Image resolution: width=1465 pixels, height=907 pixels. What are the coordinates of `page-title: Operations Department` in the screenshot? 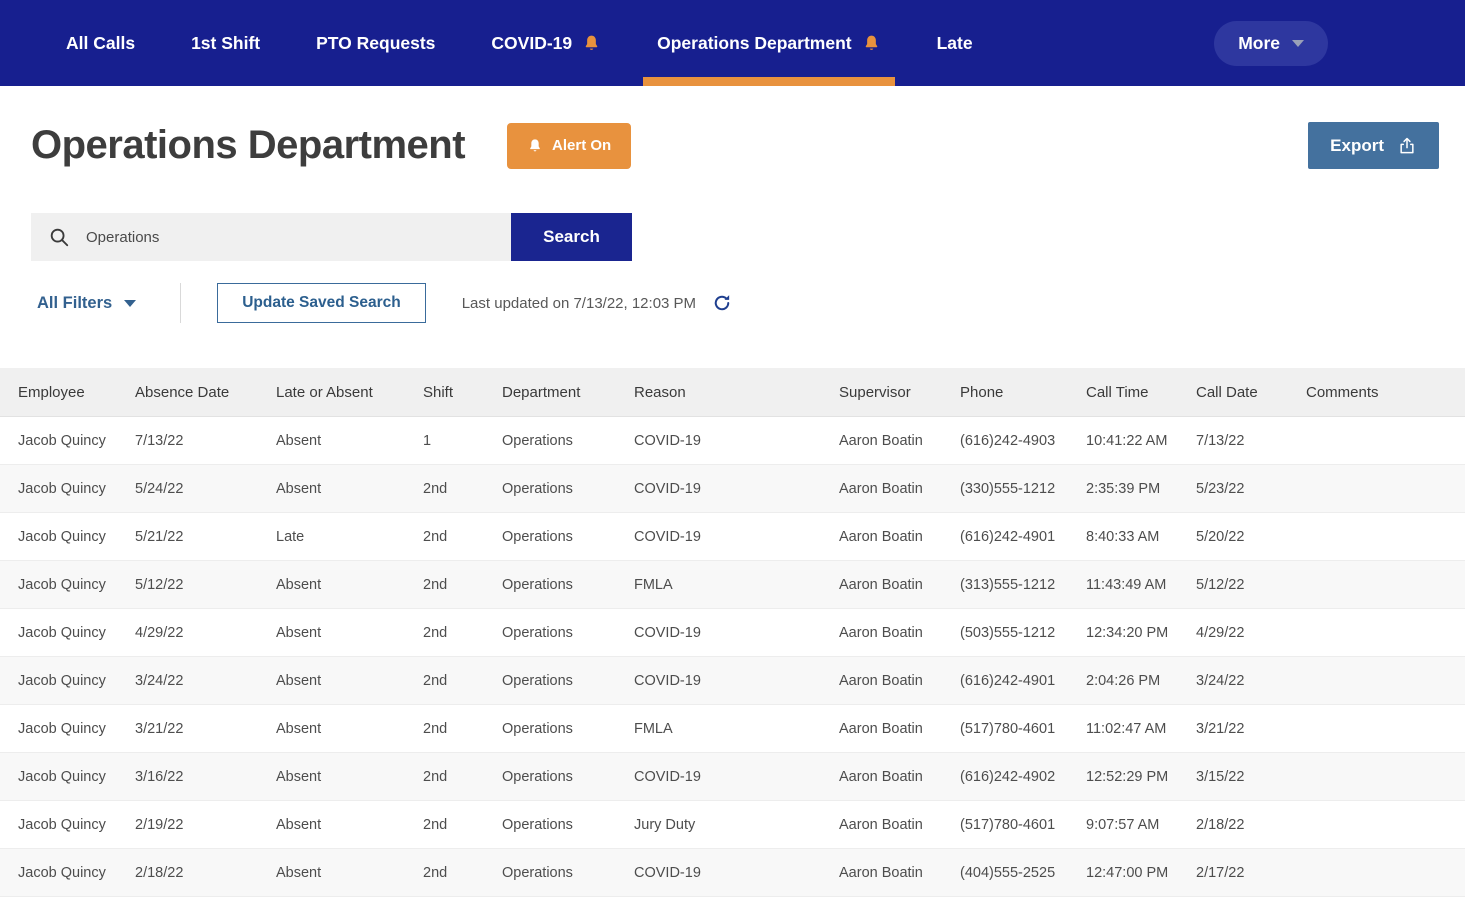 It's located at (248, 145).